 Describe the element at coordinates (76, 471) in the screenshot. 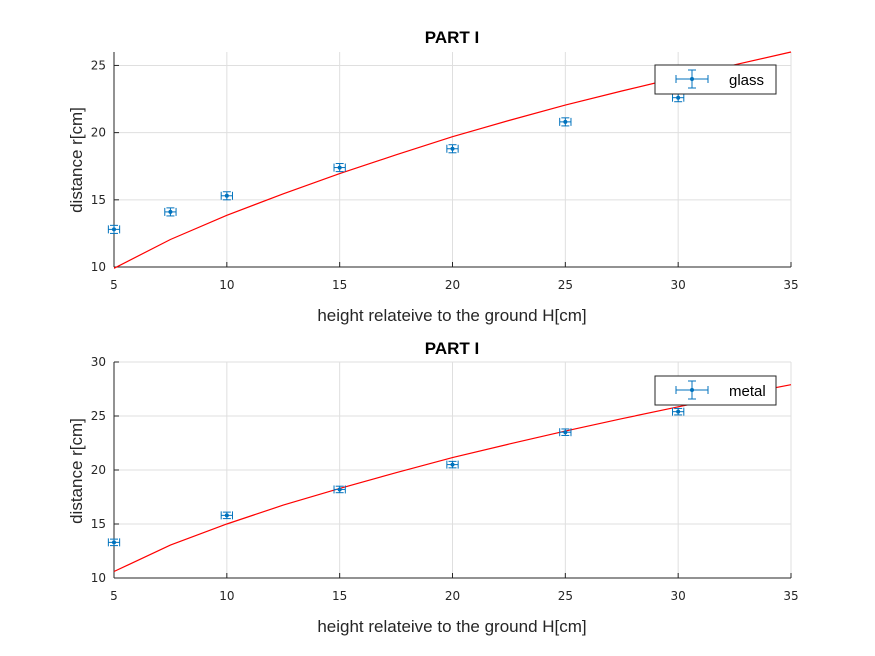

I see `y-axis-label-bottom: distance r[cm]` at that location.